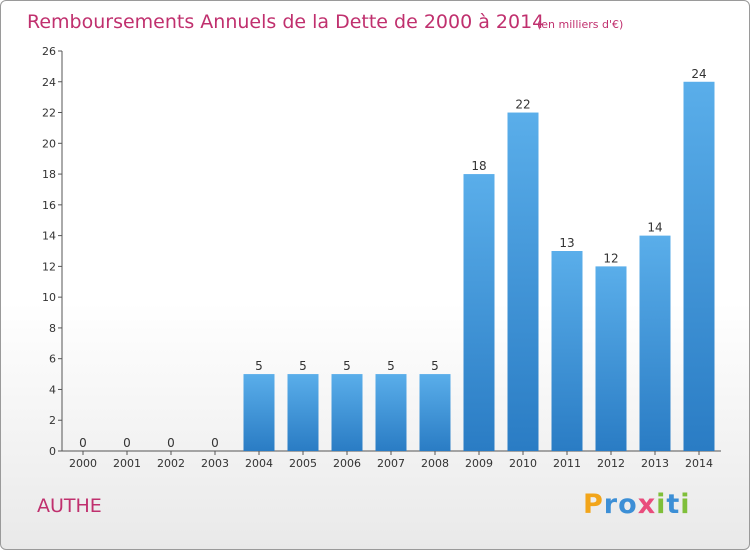 This screenshot has width=750, height=550. What do you see at coordinates (52, 420) in the screenshot?
I see `y-tick-label: 2` at bounding box center [52, 420].